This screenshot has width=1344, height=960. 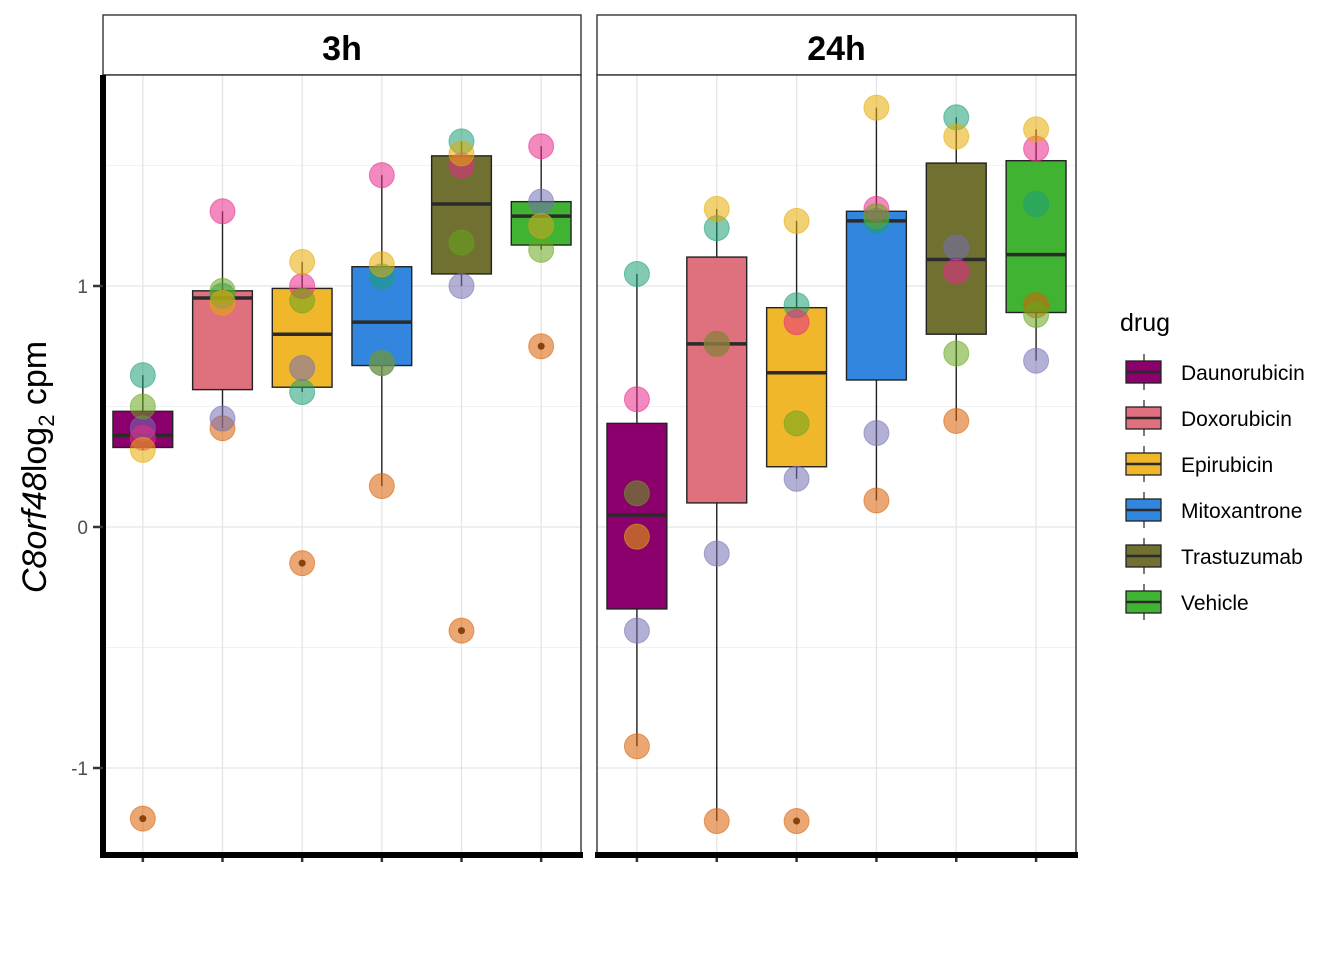 What do you see at coordinates (1145, 323) in the screenshot?
I see `legend-title: drug` at bounding box center [1145, 323].